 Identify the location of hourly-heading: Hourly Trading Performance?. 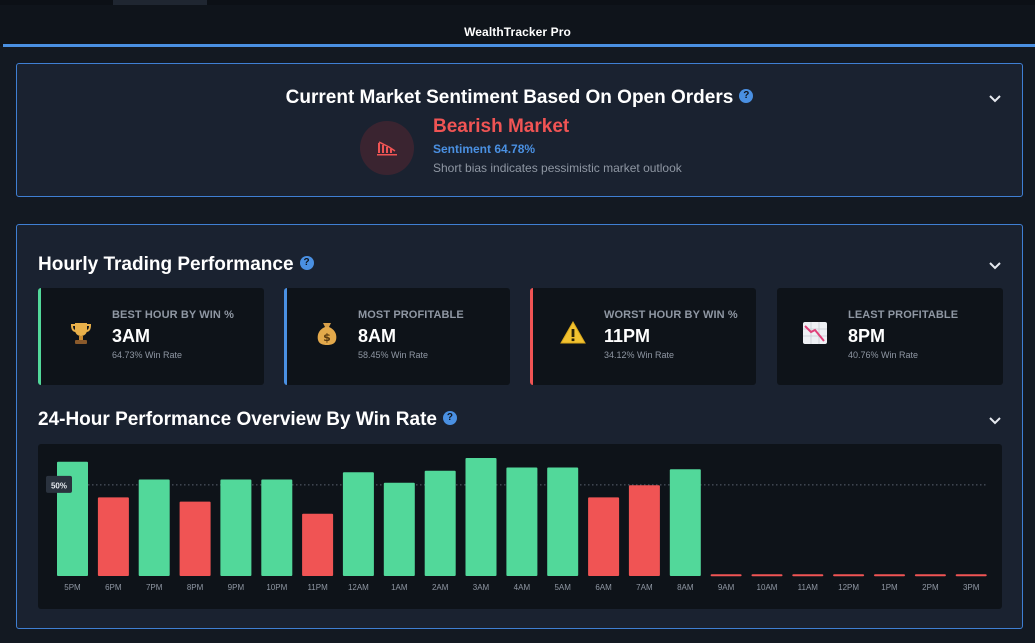
(176, 265).